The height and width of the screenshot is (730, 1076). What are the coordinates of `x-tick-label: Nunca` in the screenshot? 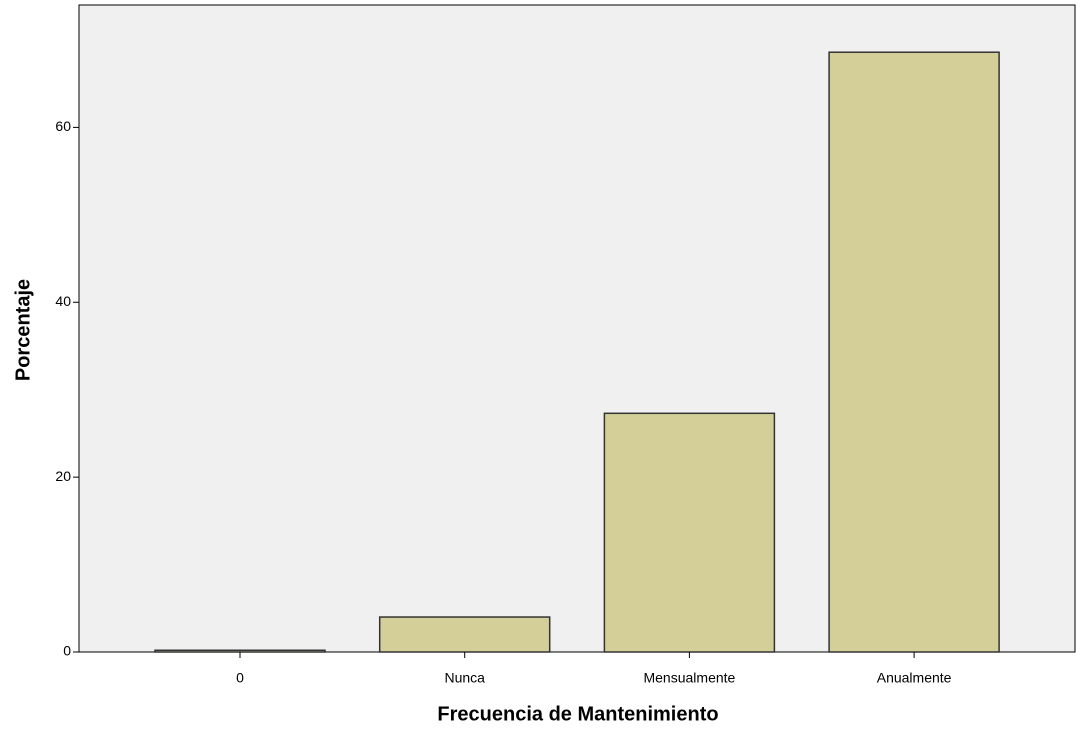 It's located at (464, 678).